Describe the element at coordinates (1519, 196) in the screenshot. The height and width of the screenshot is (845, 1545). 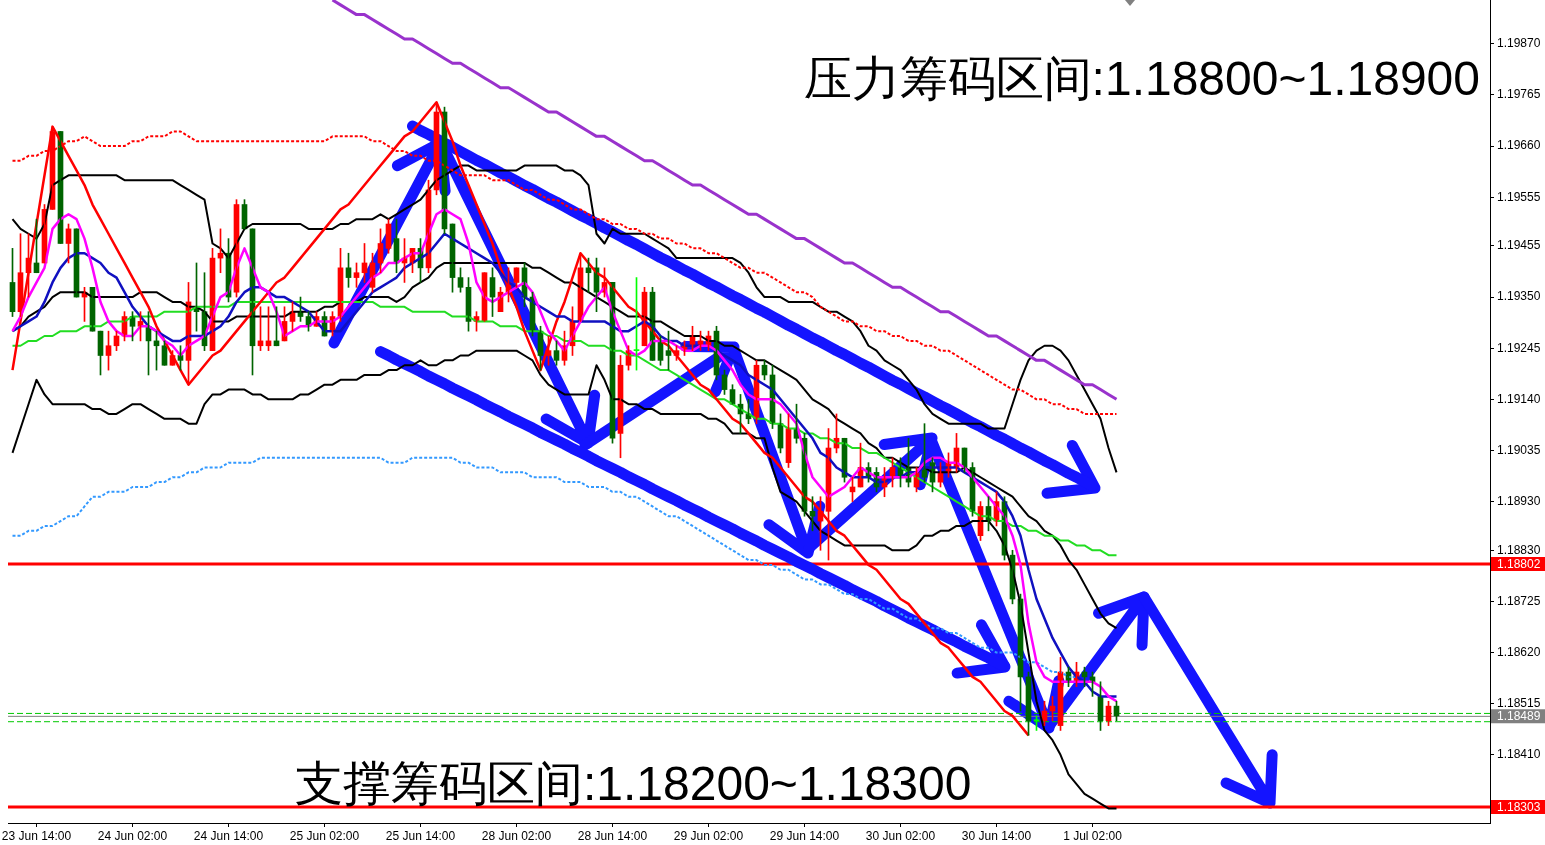
I see `y-tick-label: 1.19555` at that location.